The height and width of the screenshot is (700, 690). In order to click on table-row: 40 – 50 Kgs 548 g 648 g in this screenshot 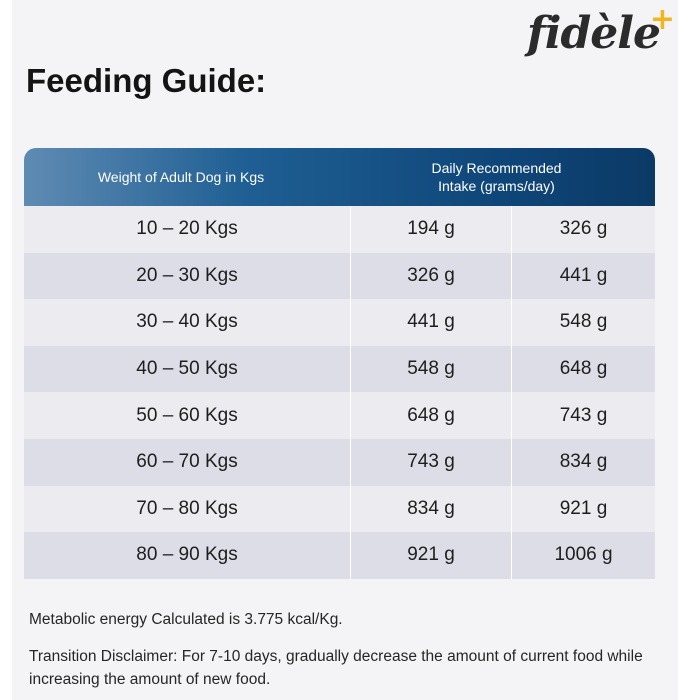, I will do `click(339, 369)`.